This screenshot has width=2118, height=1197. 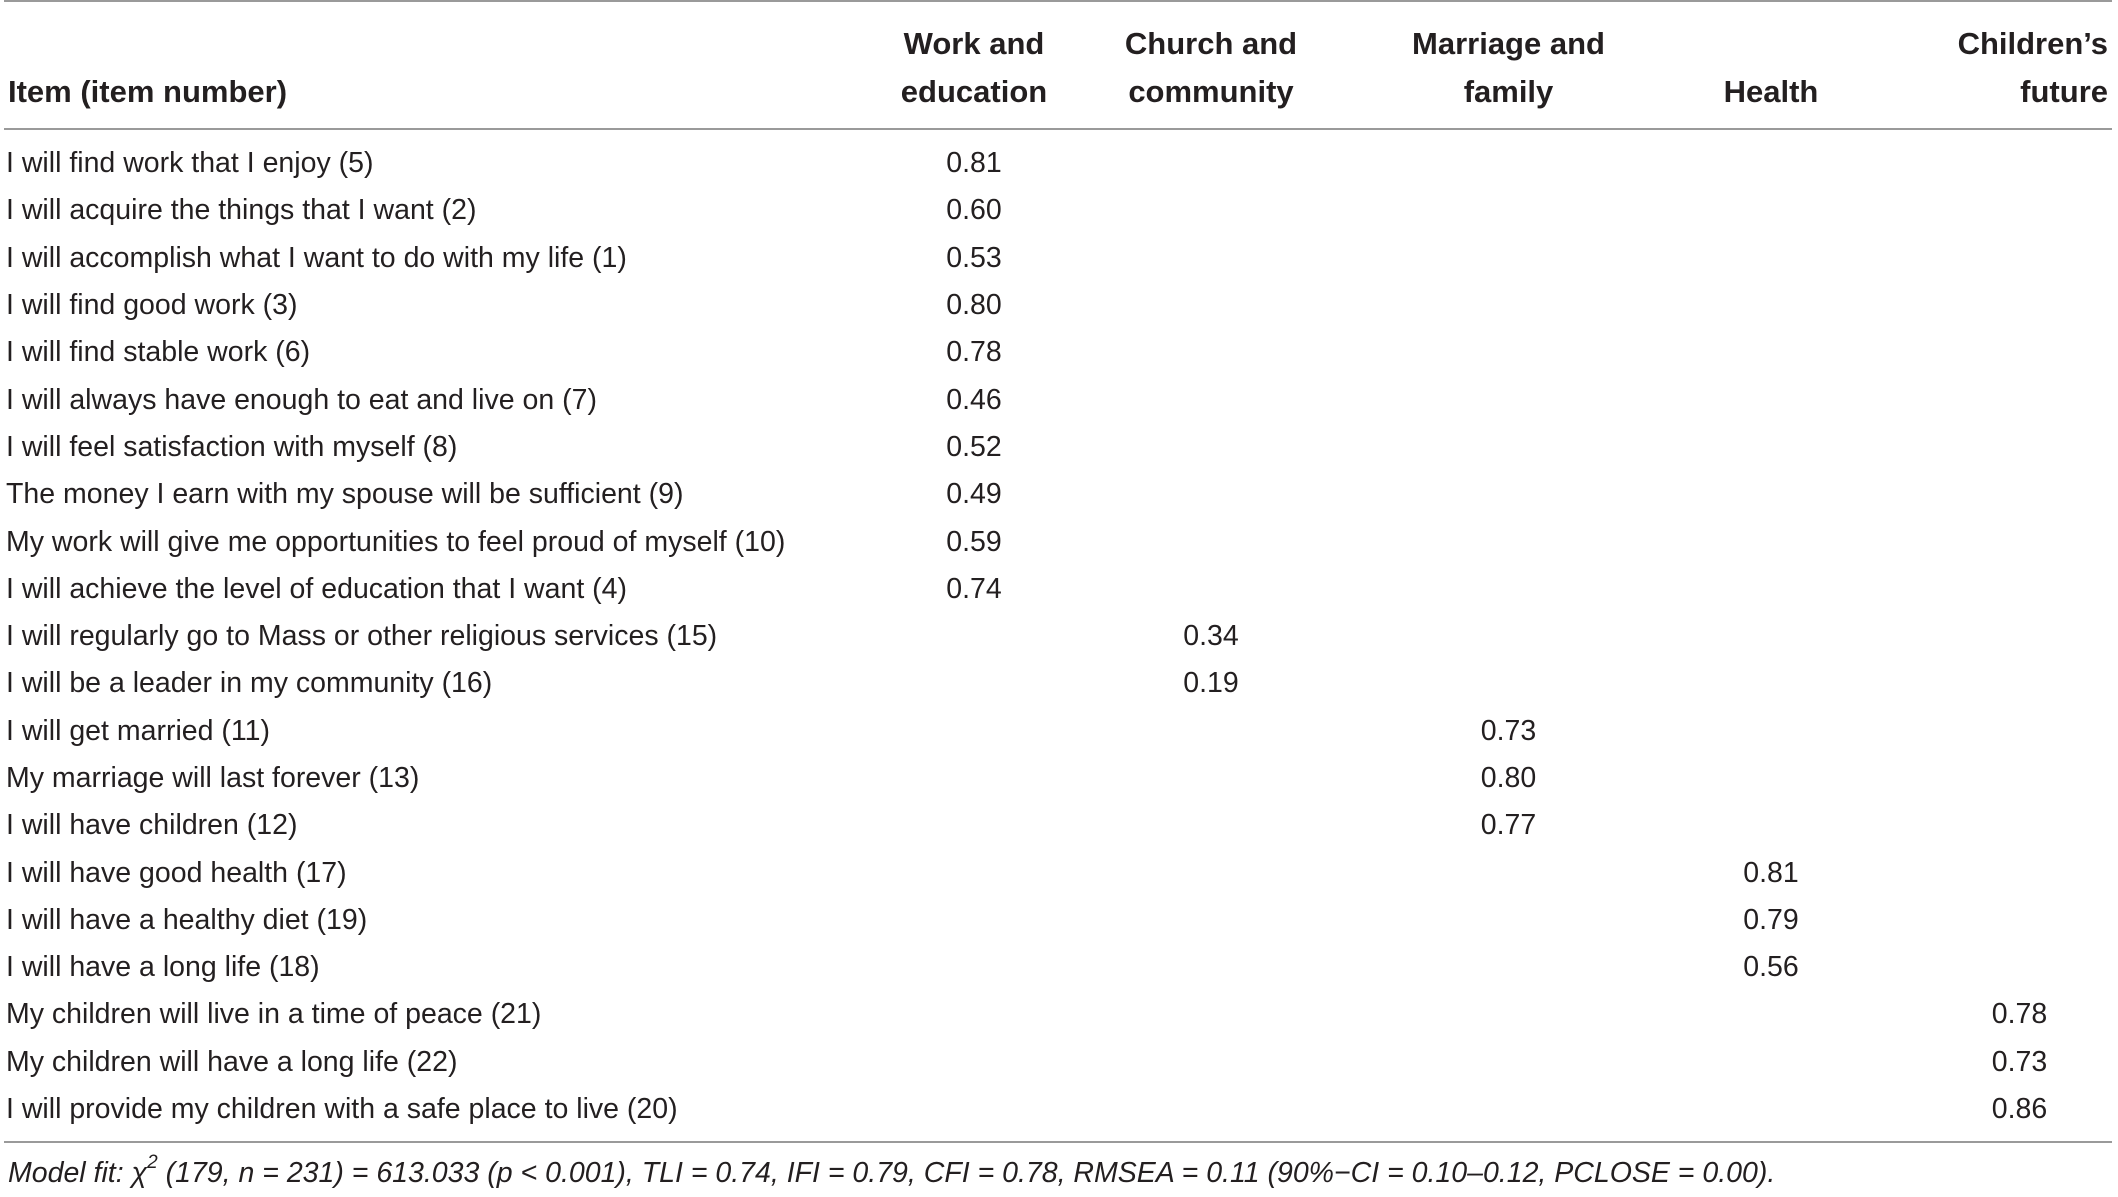 What do you see at coordinates (187, 919) in the screenshot?
I see `item-cell: I will have a healthy diet (19)` at bounding box center [187, 919].